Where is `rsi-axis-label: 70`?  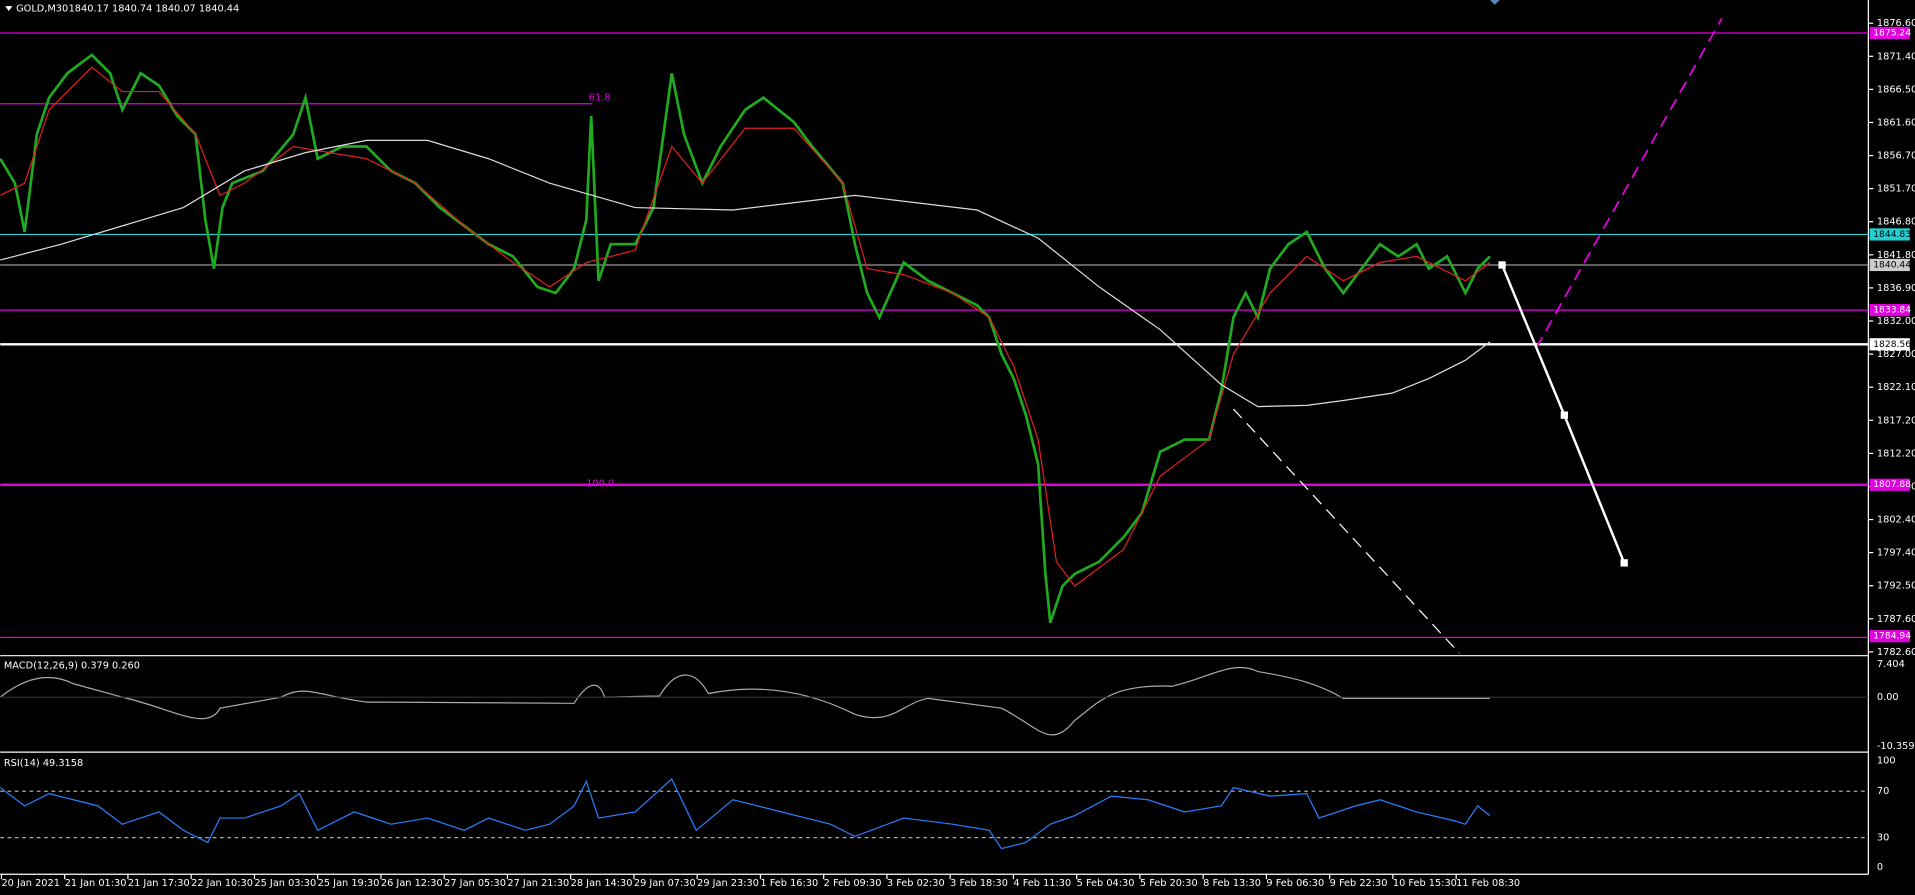
rsi-axis-label: 70 is located at coordinates (1883, 791).